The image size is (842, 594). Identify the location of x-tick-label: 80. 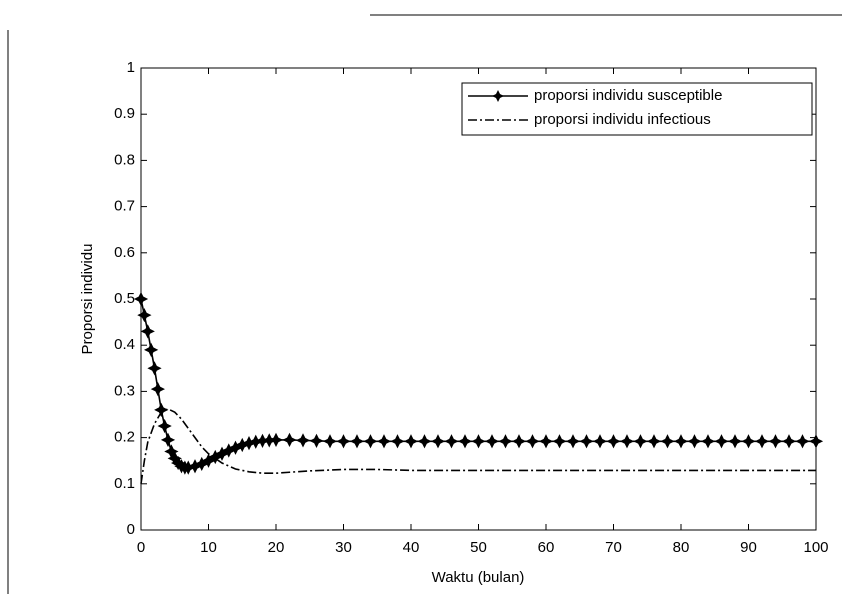
(681, 547).